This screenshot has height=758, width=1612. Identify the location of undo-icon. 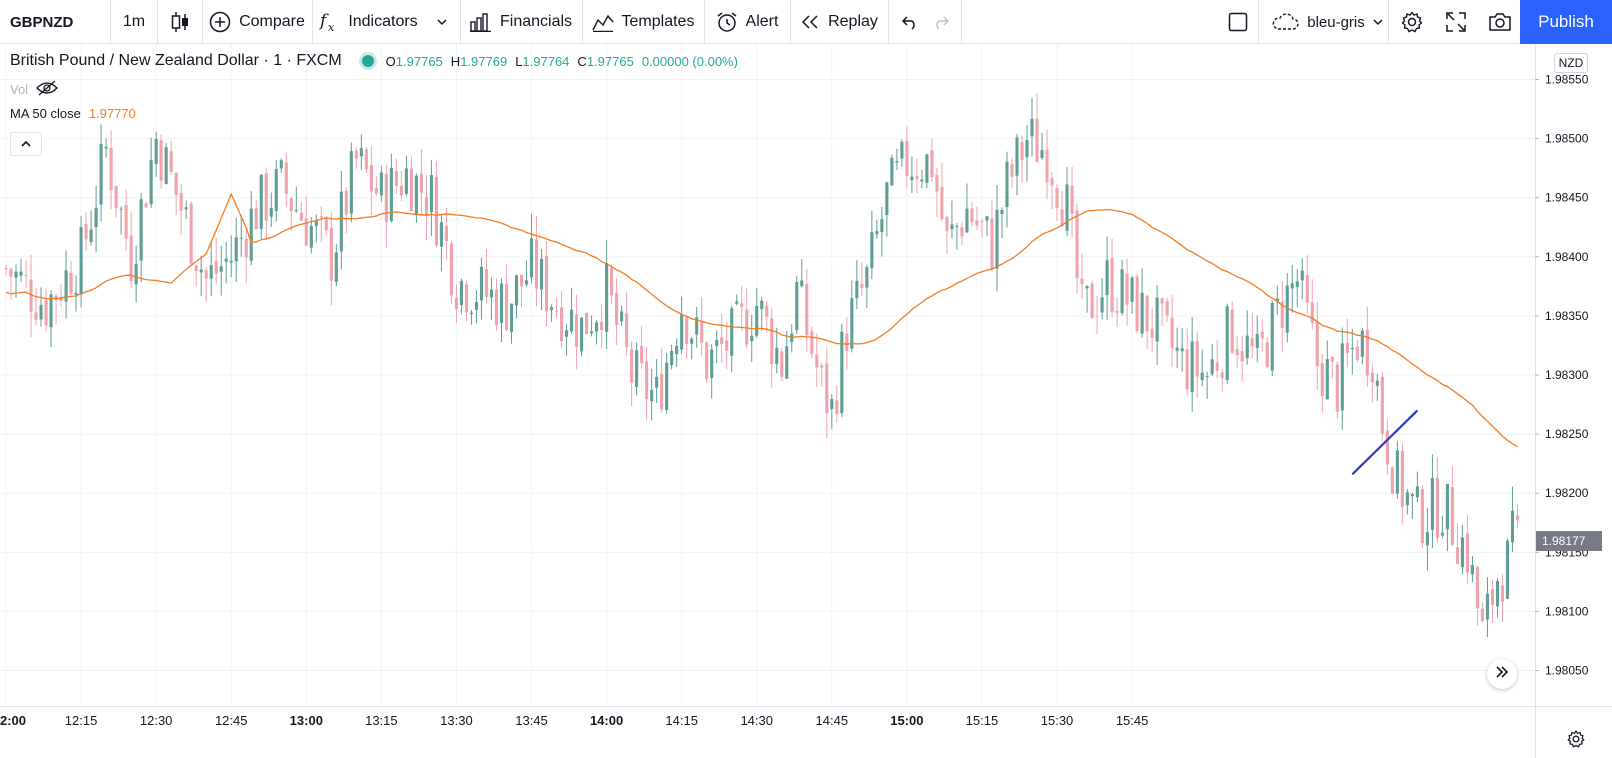
(910, 22).